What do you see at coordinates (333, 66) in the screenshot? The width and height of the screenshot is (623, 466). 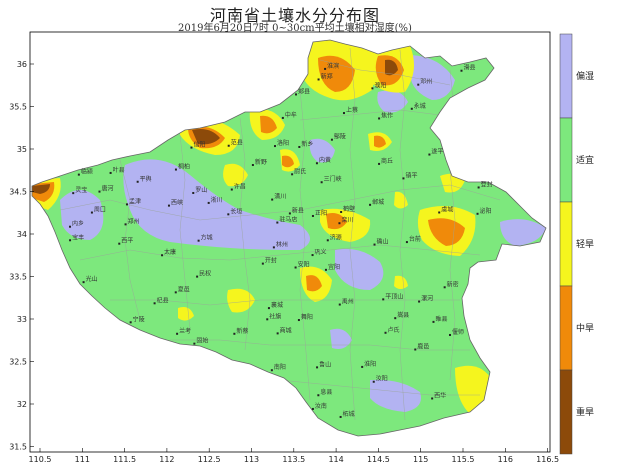 I see `city-label: 淮滨` at bounding box center [333, 66].